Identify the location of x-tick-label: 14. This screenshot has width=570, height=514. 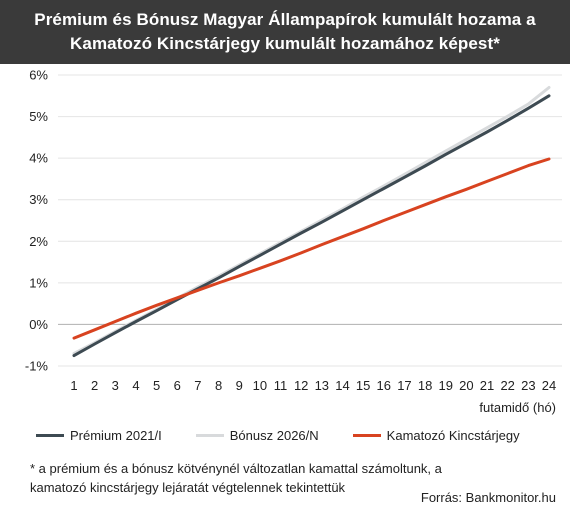
(342, 385).